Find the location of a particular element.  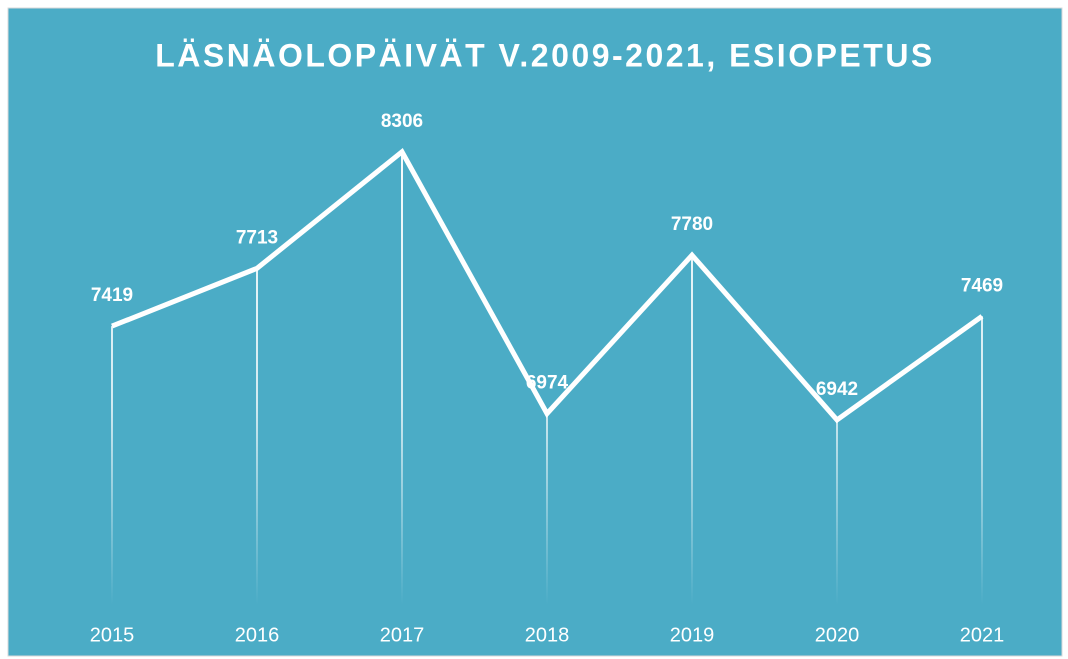

x-tick-label: 2015 is located at coordinates (112, 635).